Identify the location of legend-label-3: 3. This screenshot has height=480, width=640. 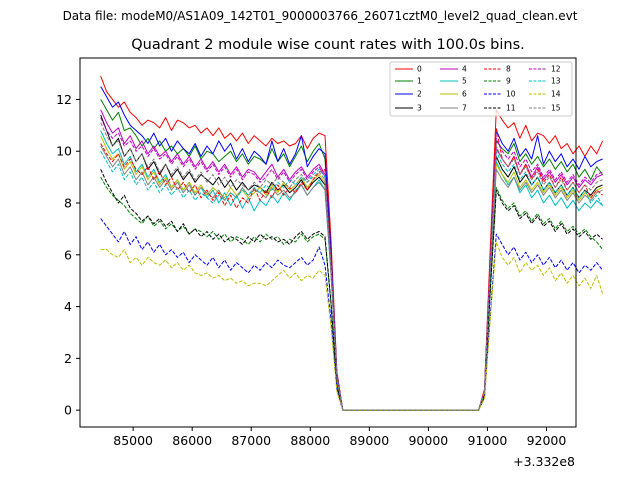
(419, 108).